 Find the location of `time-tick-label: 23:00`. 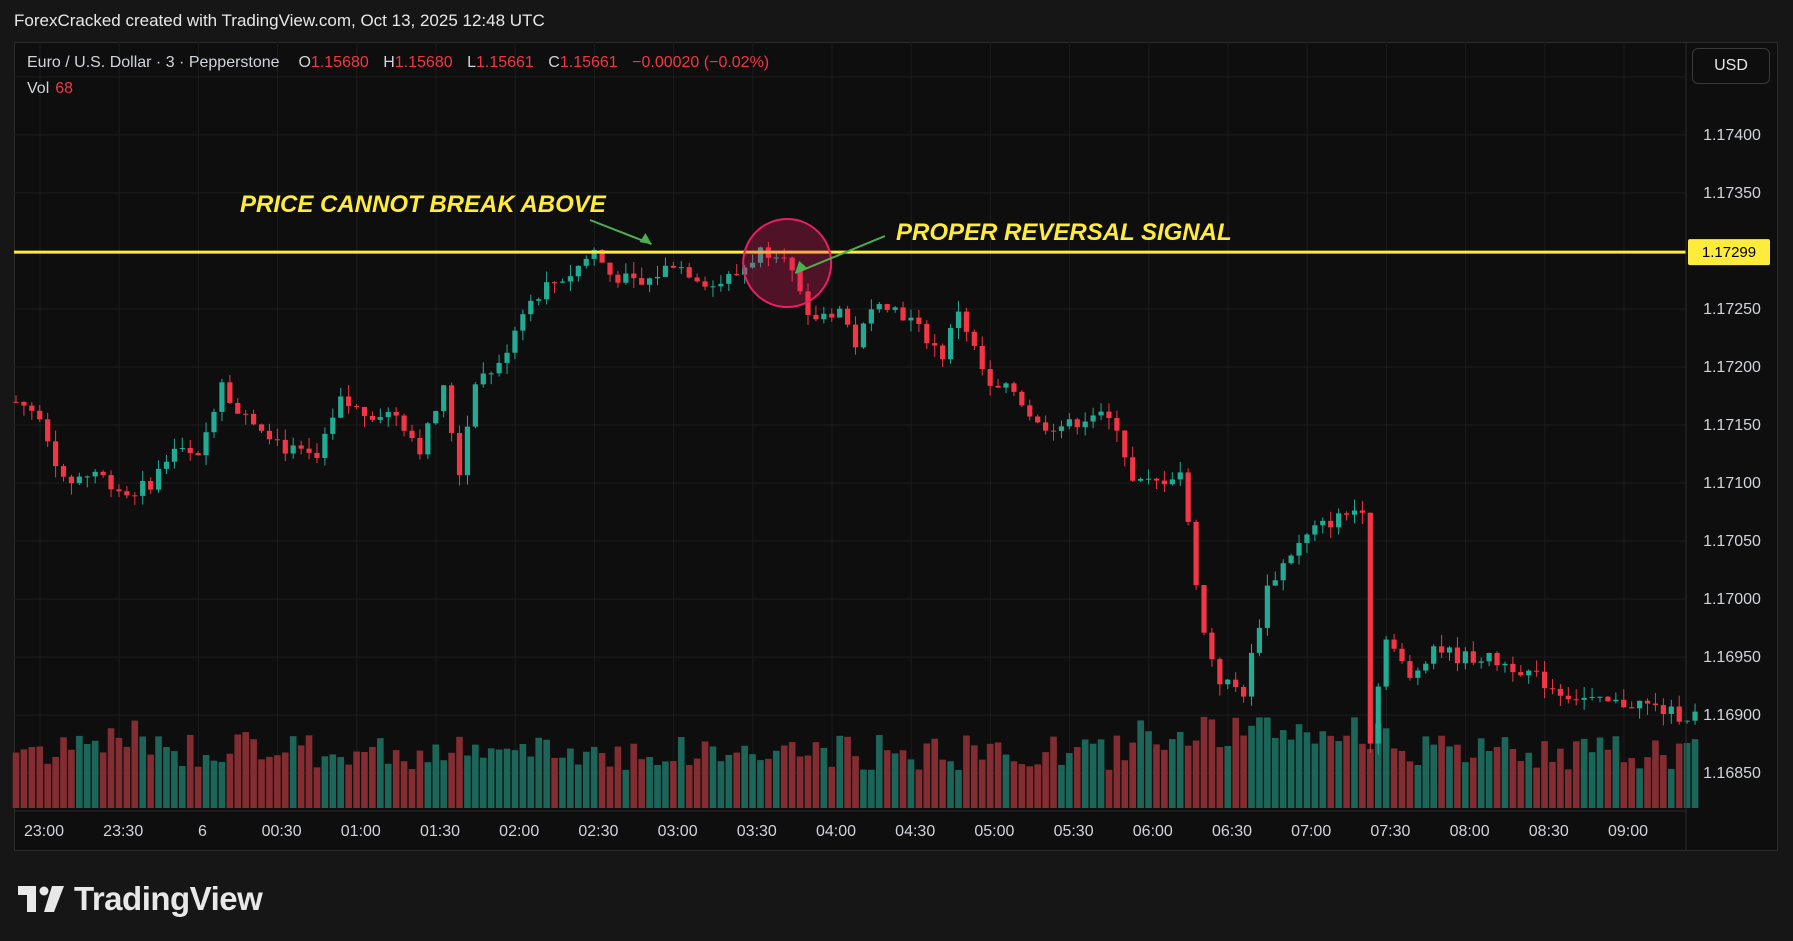

time-tick-label: 23:00 is located at coordinates (44, 831).